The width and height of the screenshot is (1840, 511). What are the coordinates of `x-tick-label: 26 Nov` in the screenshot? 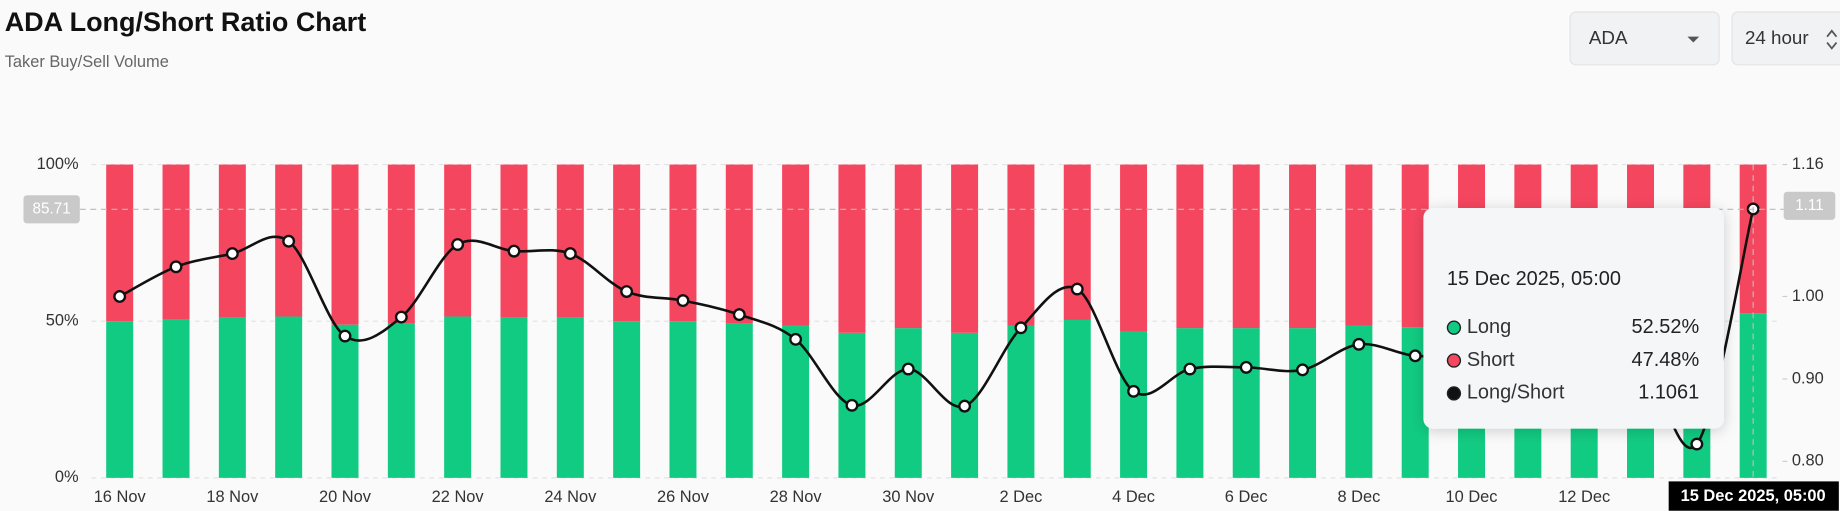 It's located at (683, 497).